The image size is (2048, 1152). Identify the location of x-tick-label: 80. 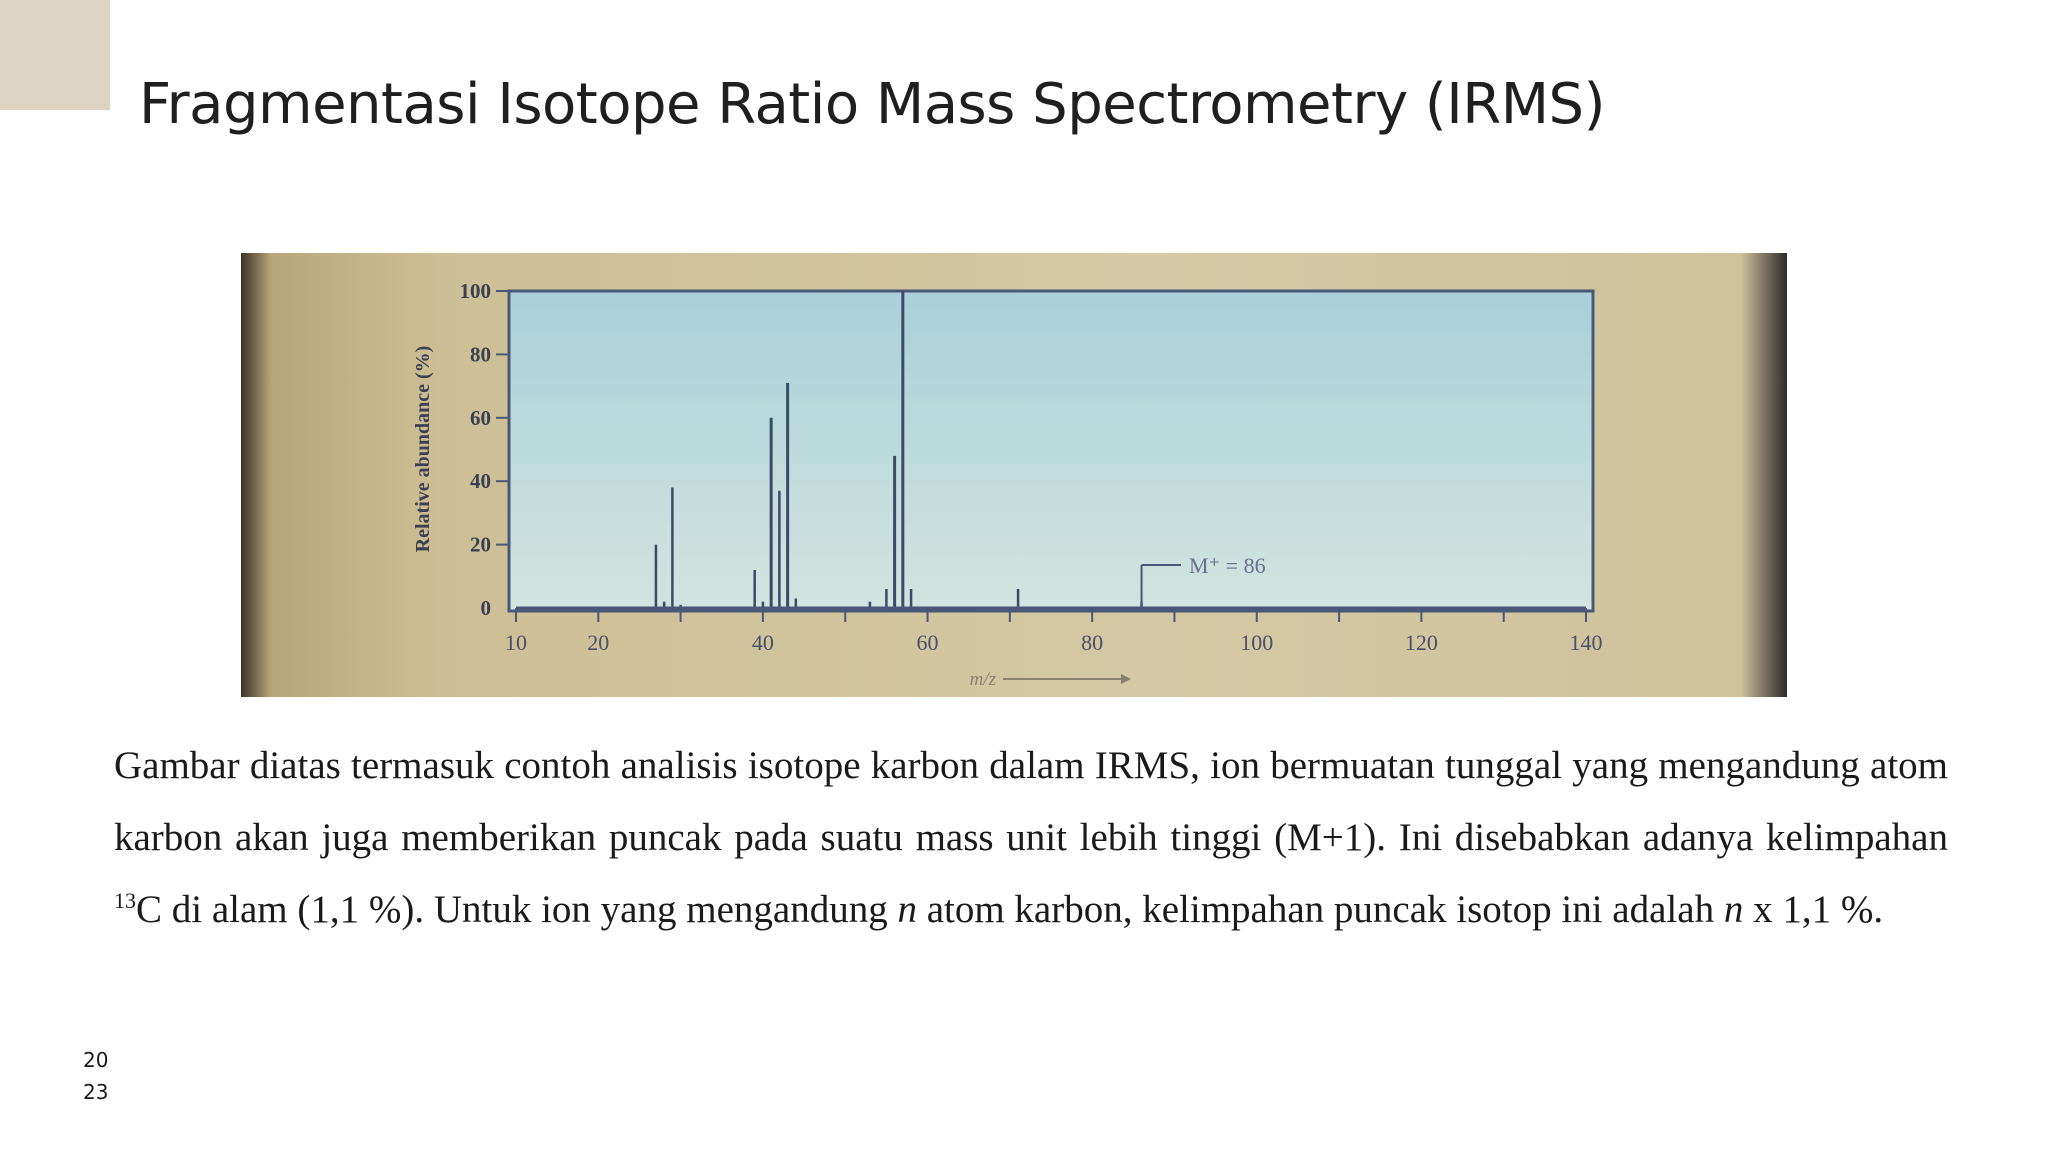
(1092, 642).